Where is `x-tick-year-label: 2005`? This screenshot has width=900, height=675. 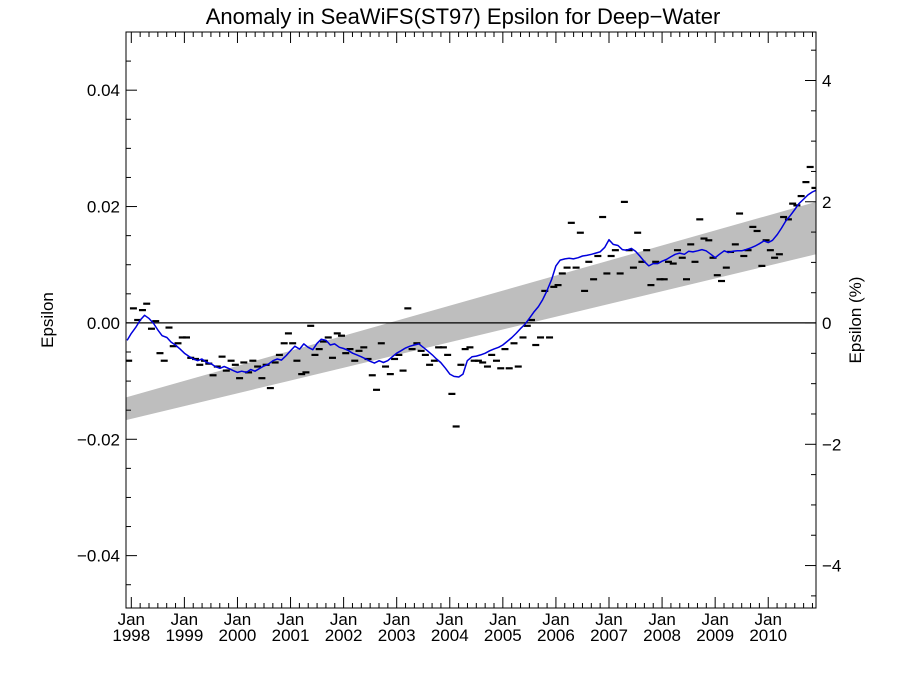 x-tick-year-label: 2005 is located at coordinates (503, 635).